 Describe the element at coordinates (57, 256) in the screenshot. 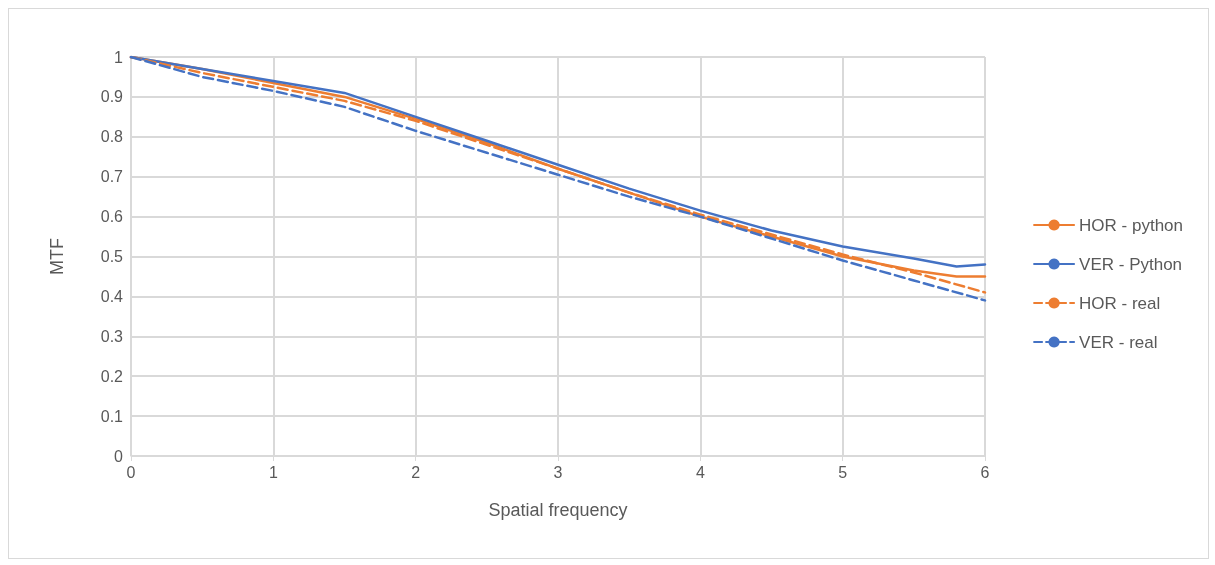

I see `y-axis-title: MTF` at that location.